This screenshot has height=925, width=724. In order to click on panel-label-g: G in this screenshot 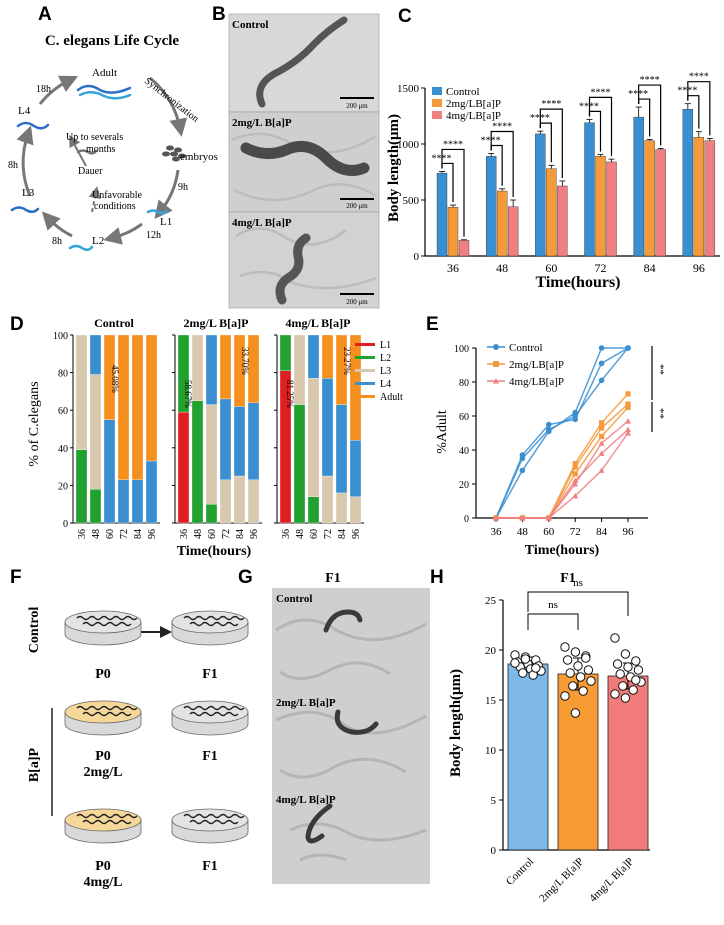, I will do `click(245, 577)`.